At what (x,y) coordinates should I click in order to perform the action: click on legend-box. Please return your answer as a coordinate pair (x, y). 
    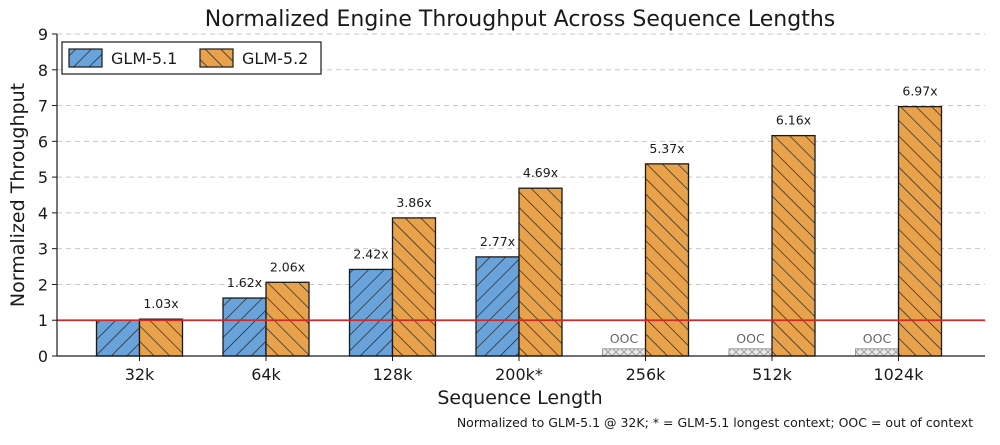
    Looking at the image, I should click on (191, 58).